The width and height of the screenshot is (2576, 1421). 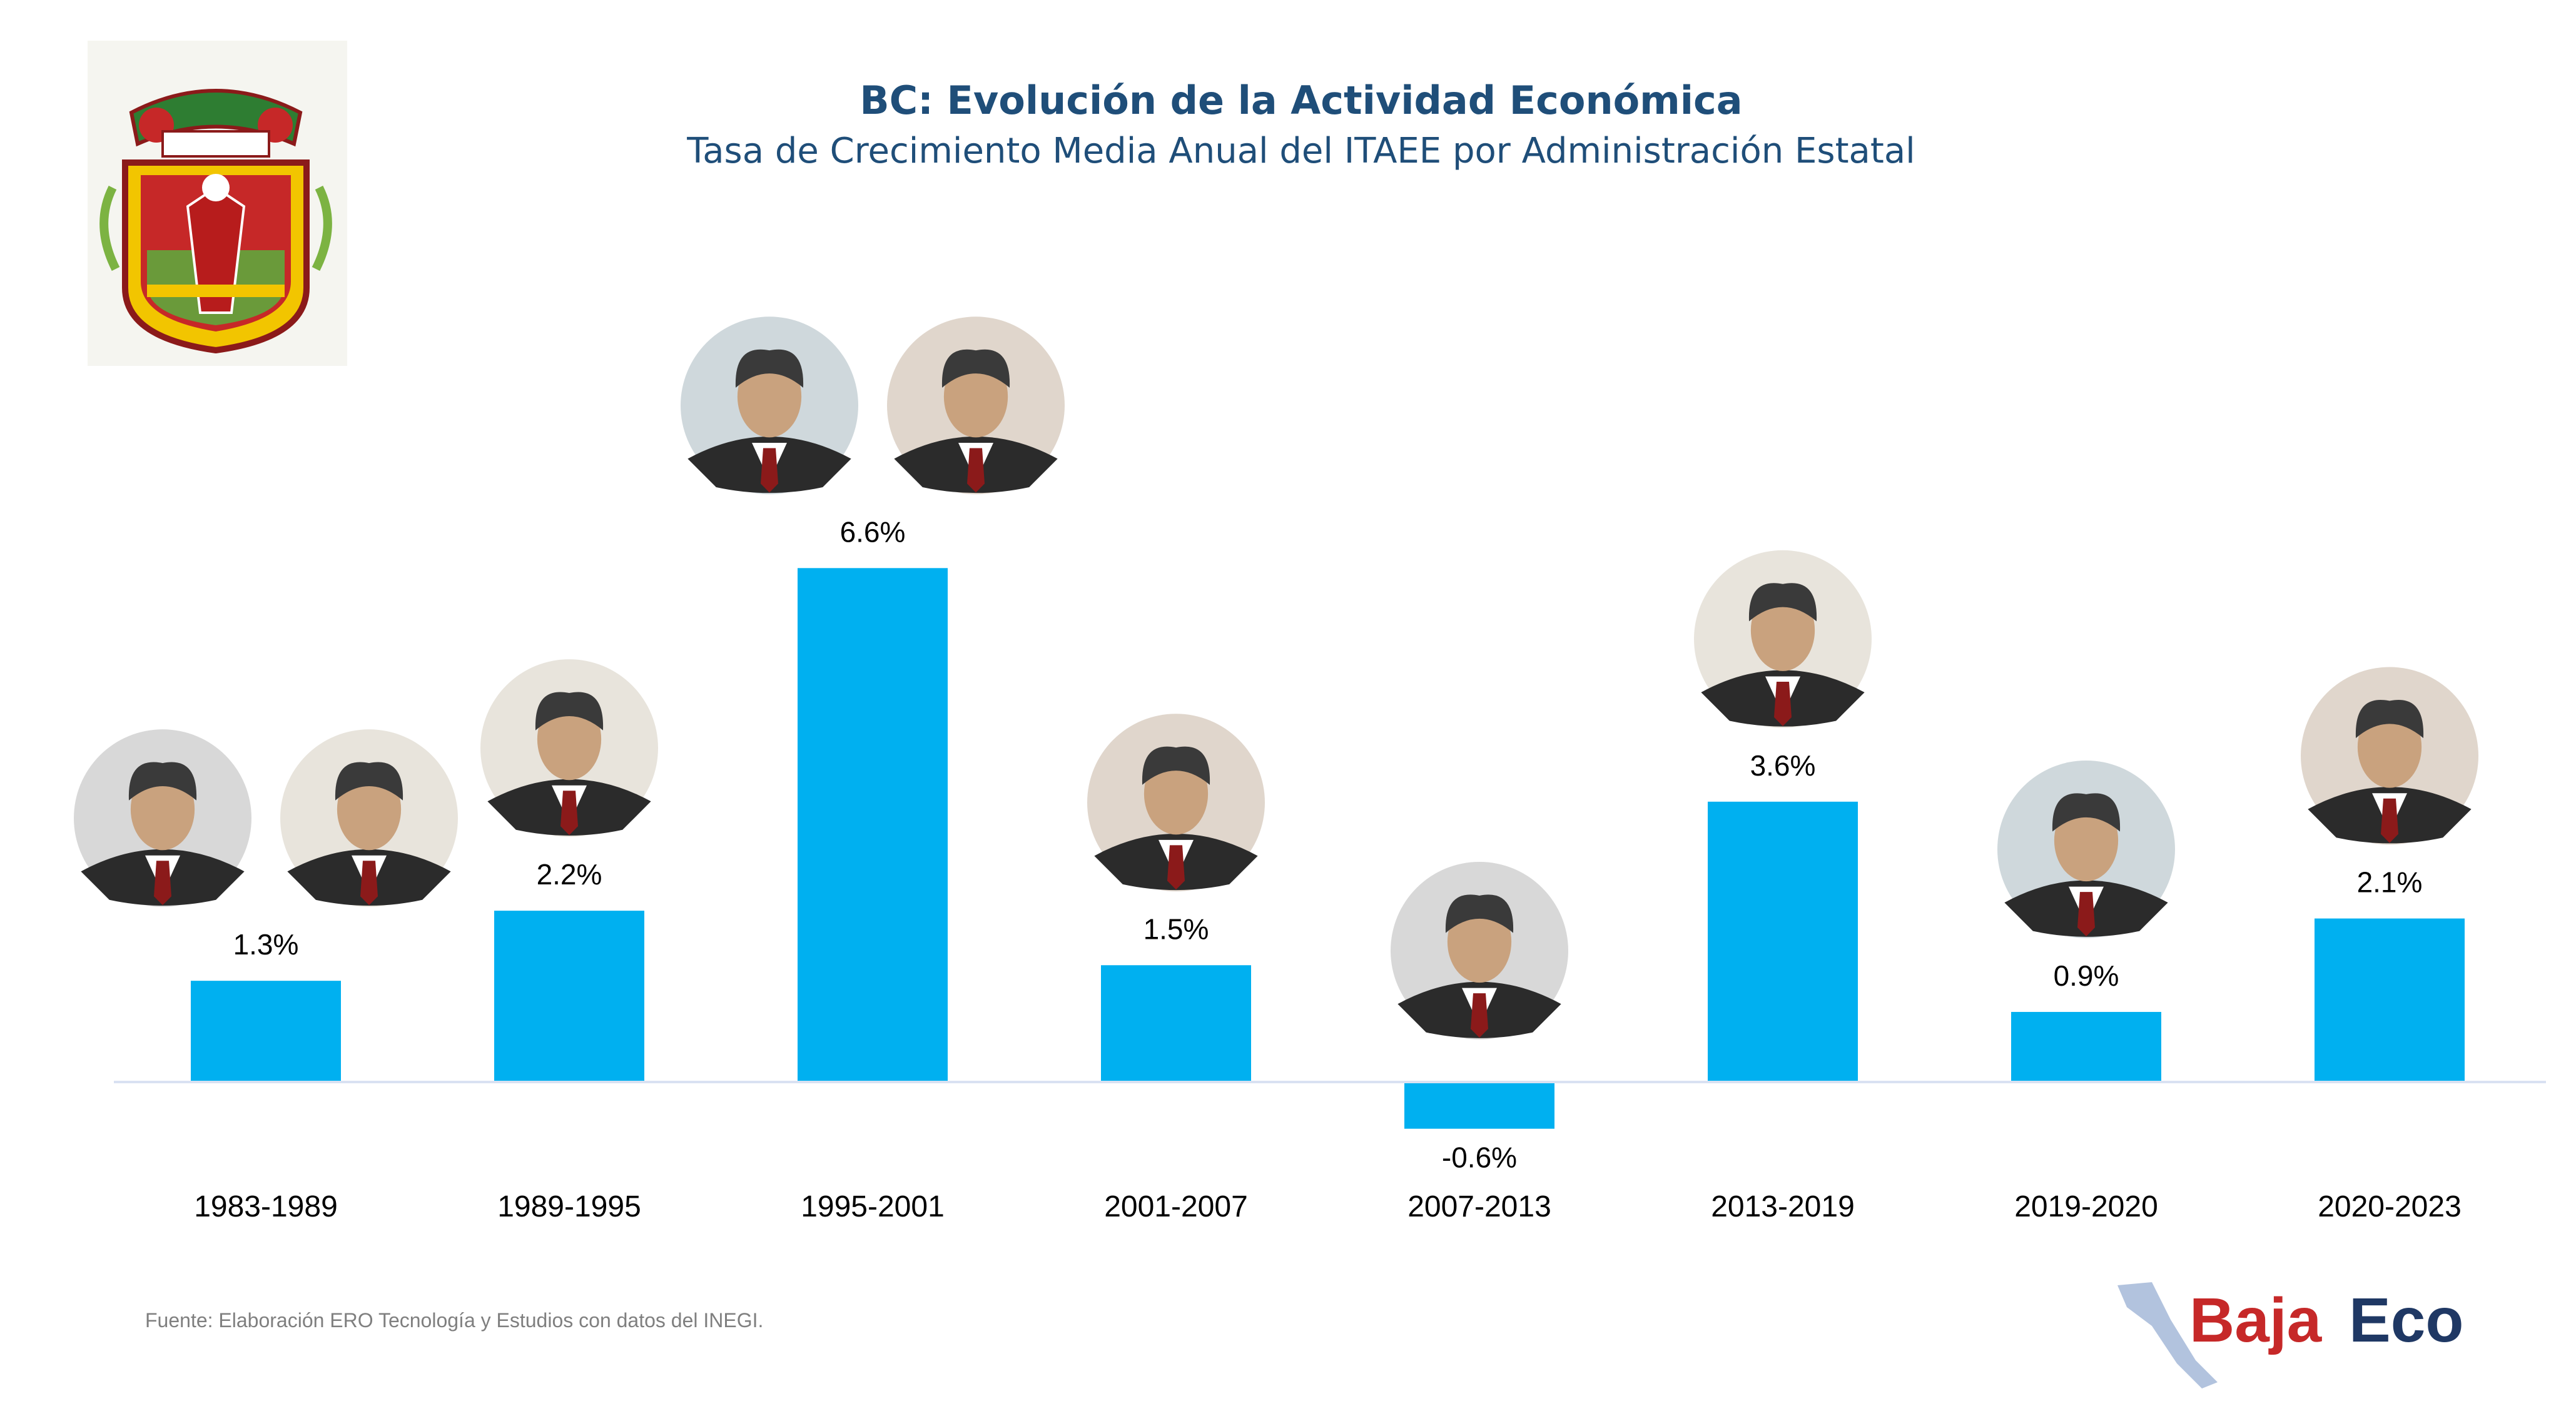 I want to click on chart-title: BC: Evolución de la Actividad Económica, so click(x=1301, y=100).